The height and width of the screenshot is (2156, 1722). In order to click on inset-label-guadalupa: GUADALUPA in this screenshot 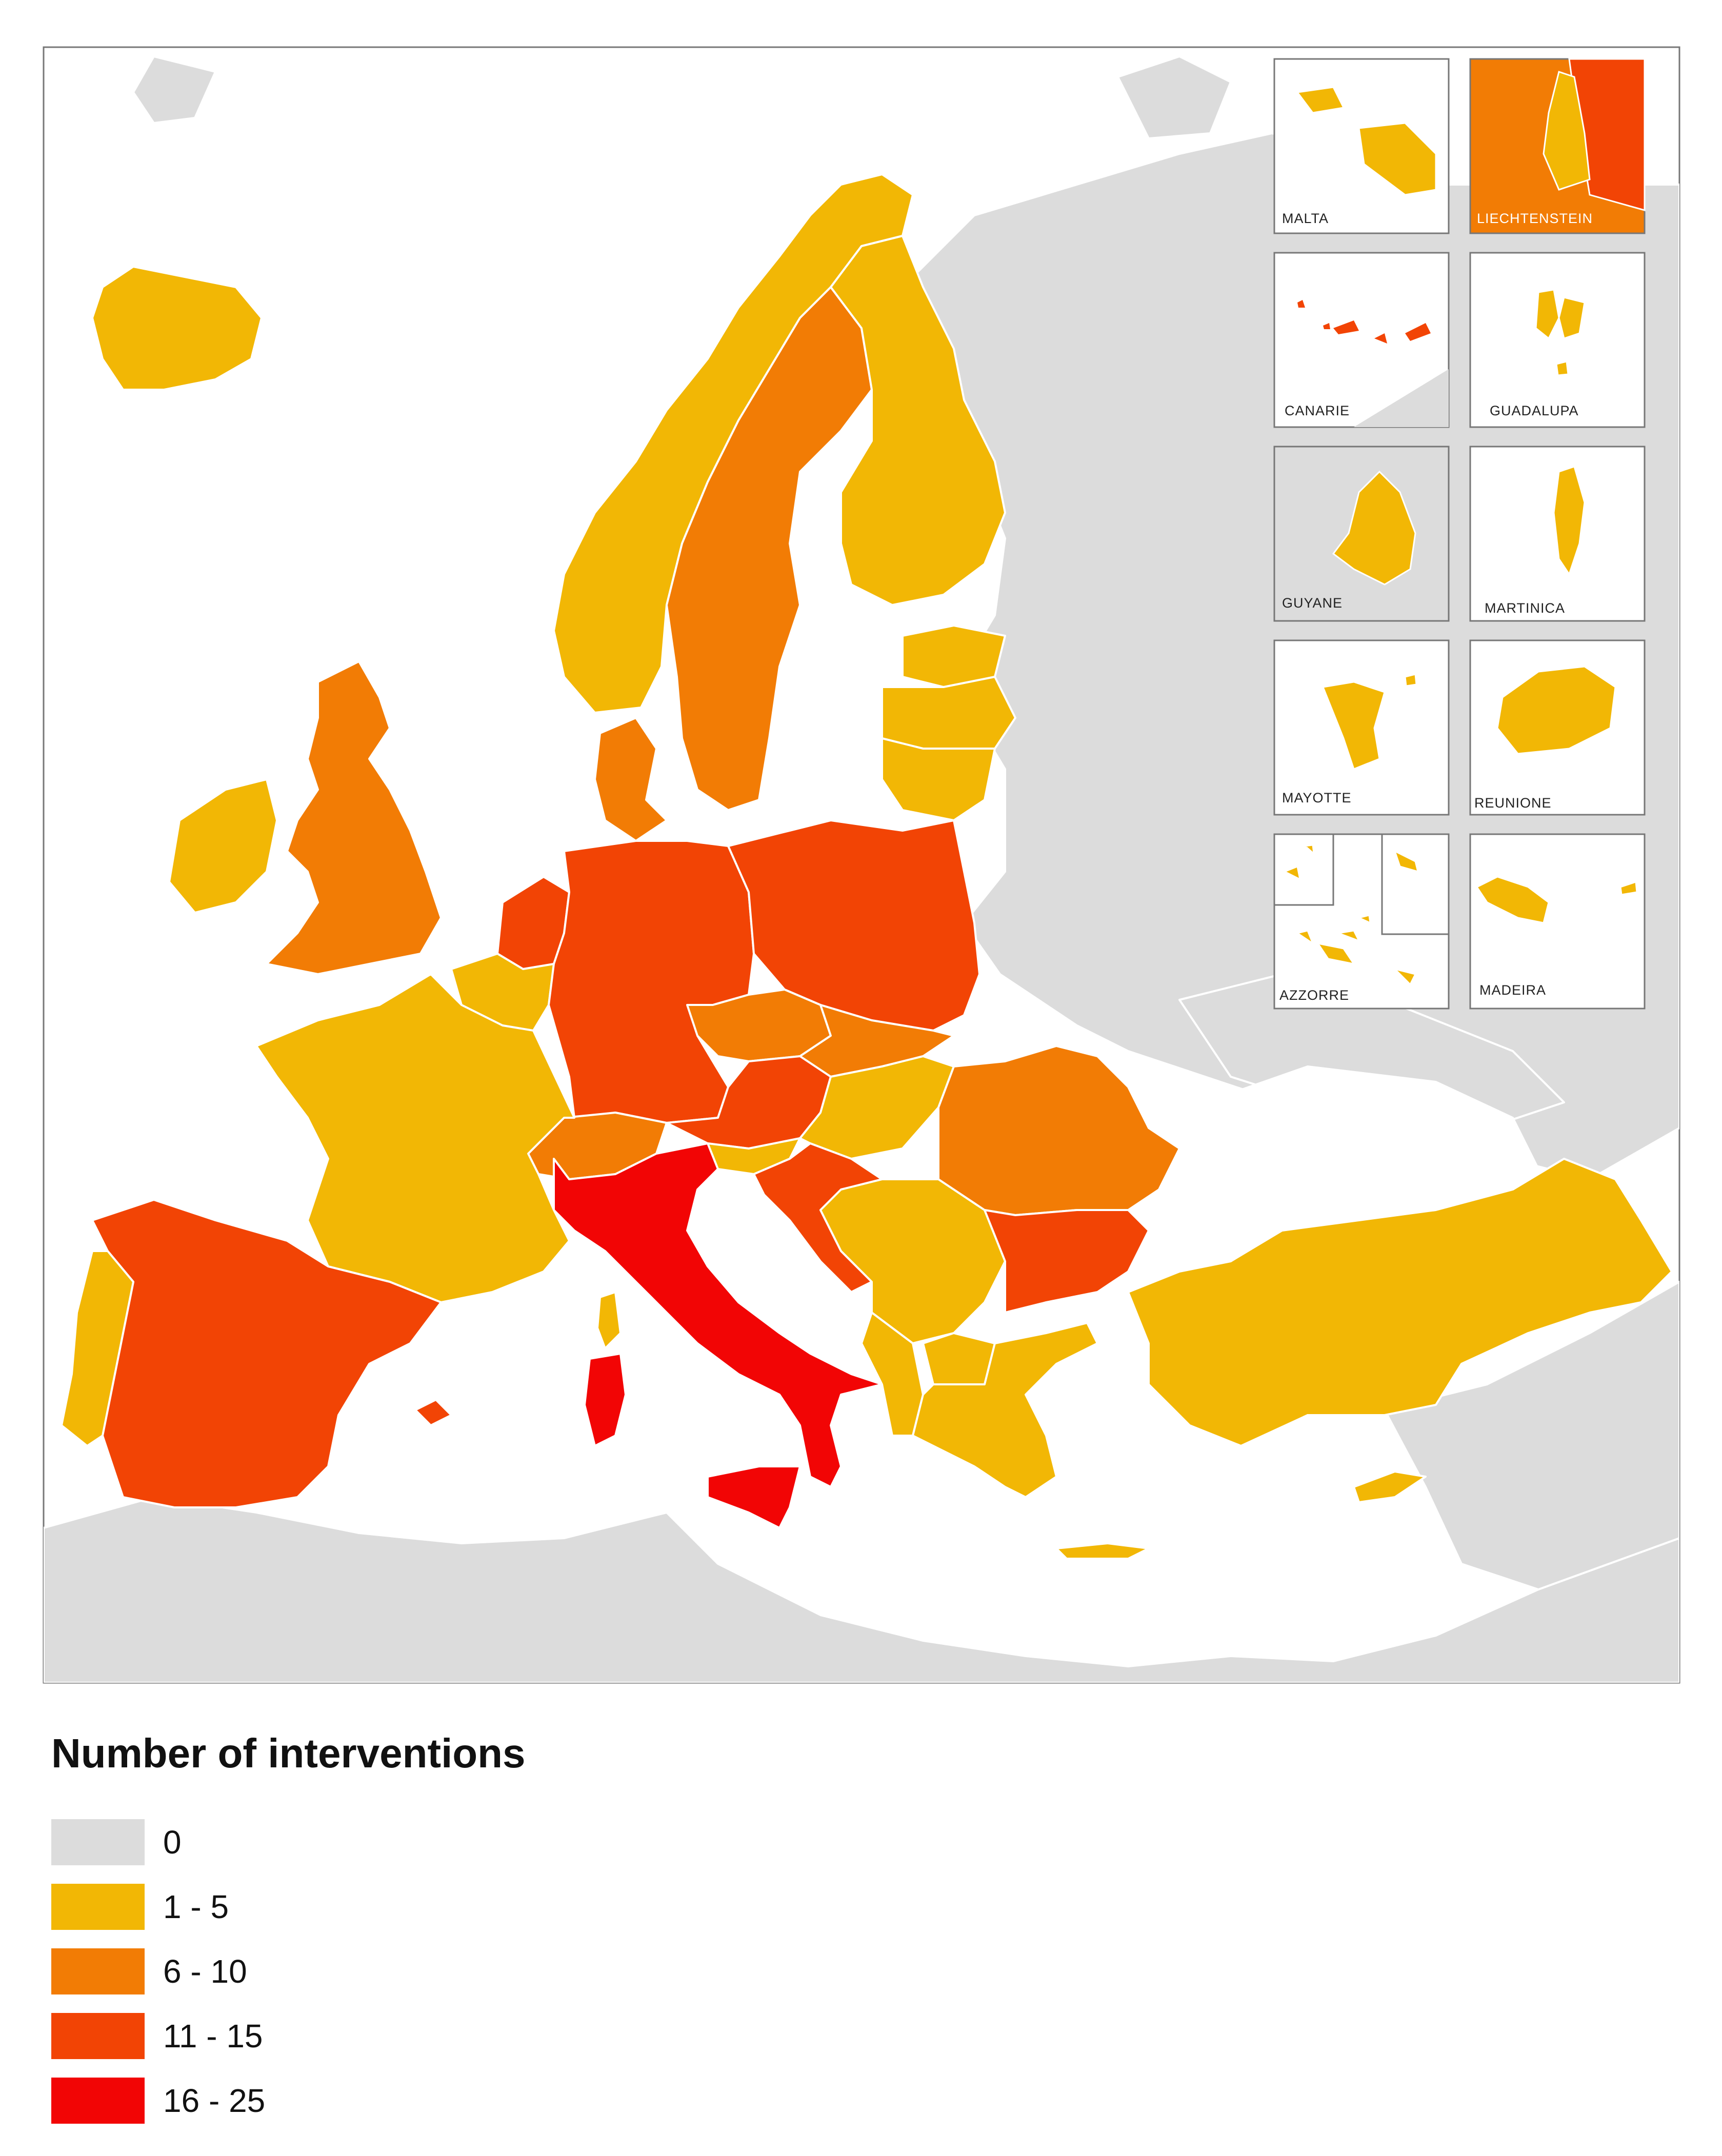, I will do `click(1534, 410)`.